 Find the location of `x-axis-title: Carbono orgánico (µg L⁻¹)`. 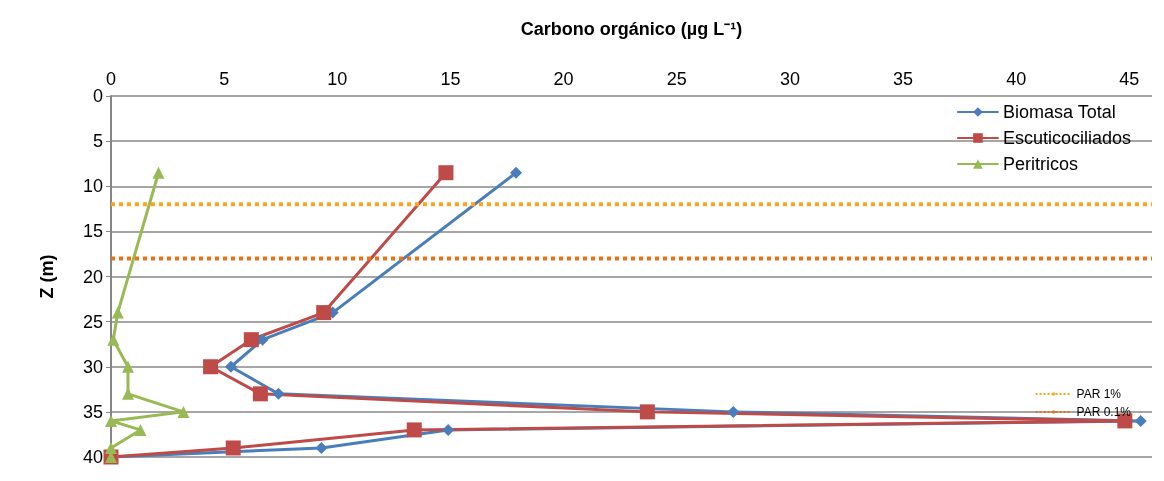

x-axis-title: Carbono orgánico (µg L⁻¹) is located at coordinates (631, 29).